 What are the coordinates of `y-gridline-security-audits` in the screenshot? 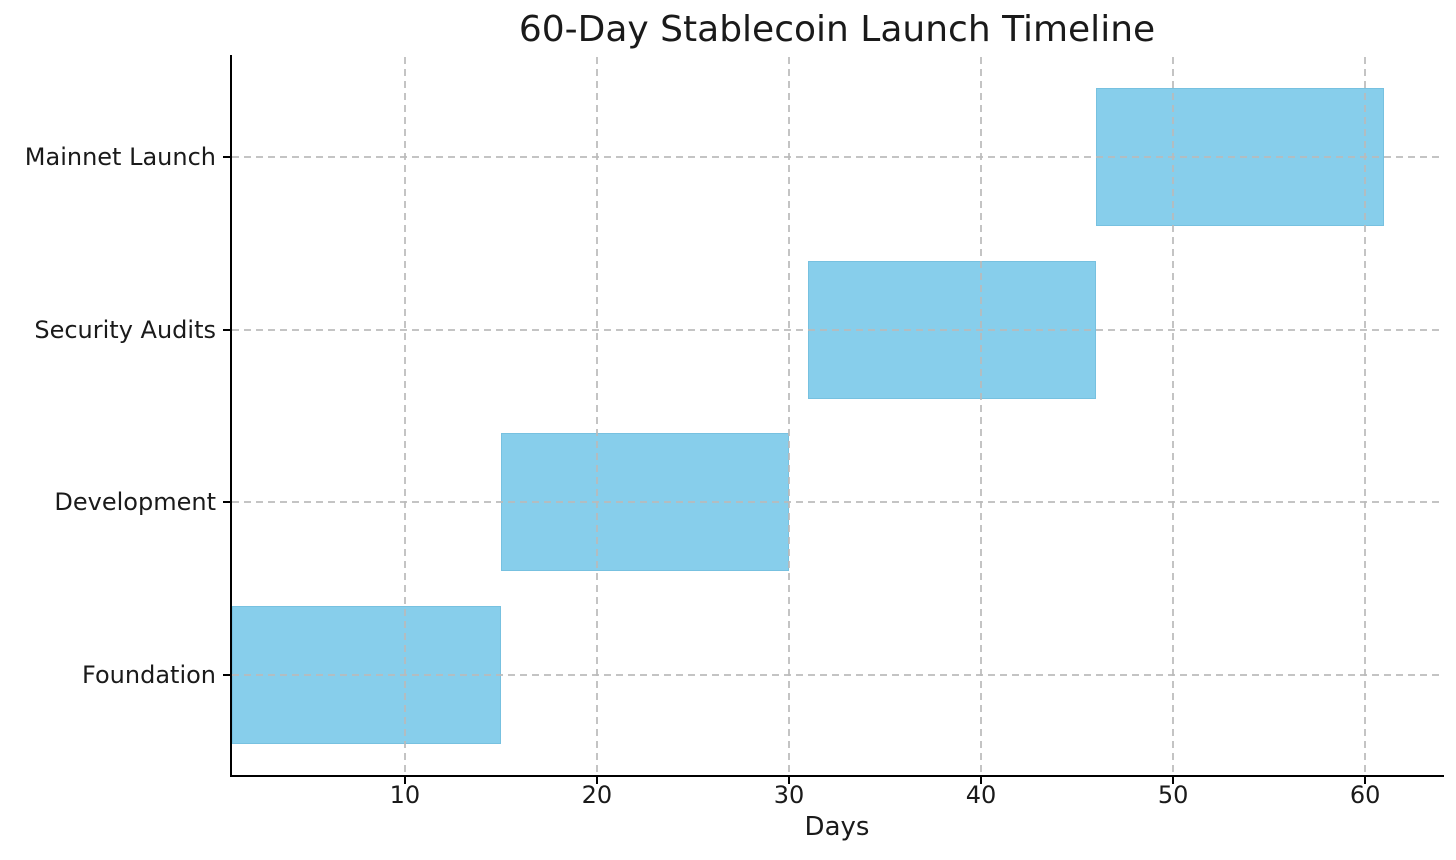 It's located at (837, 329).